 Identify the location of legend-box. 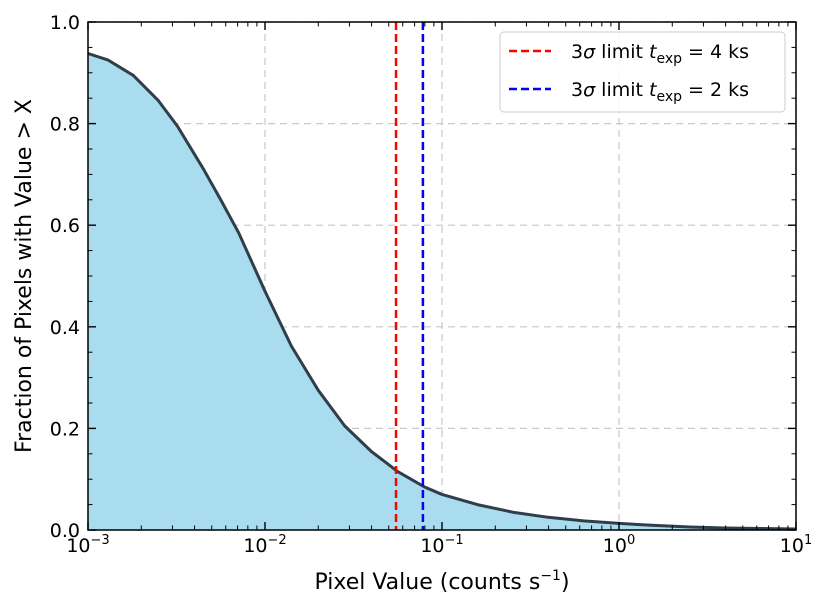
(642, 72).